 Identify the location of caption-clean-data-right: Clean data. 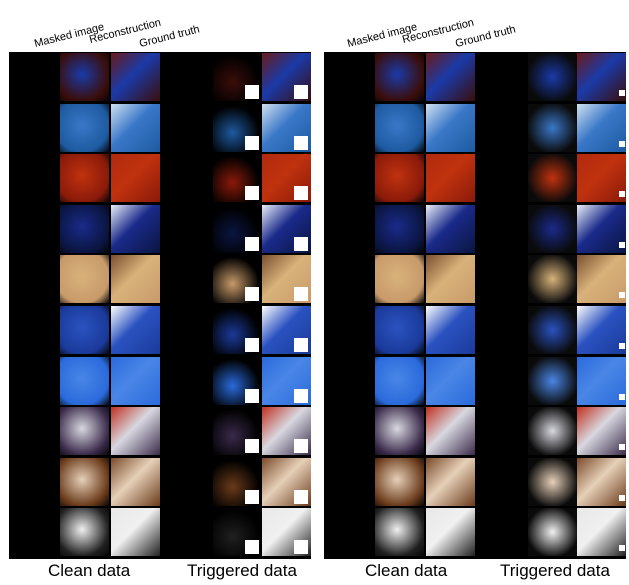
(406, 570).